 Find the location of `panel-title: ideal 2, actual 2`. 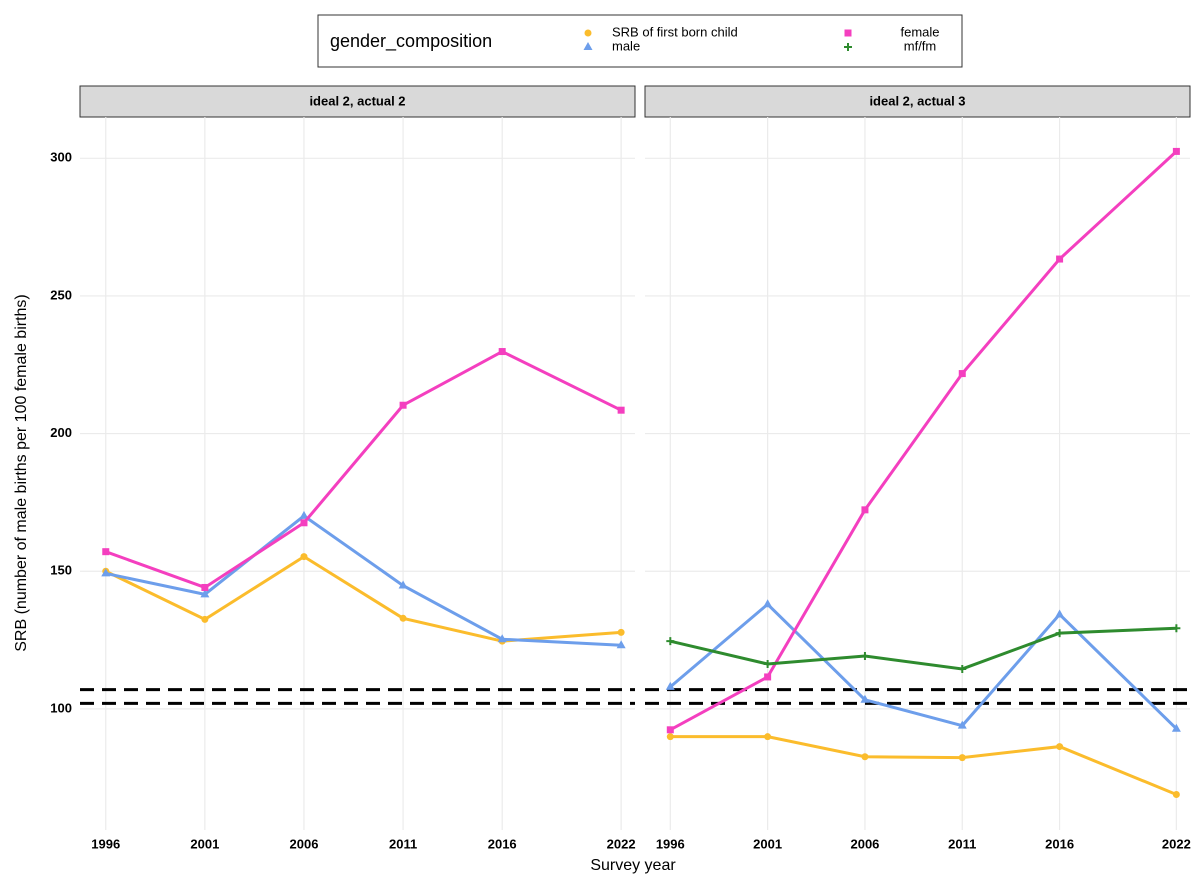

panel-title: ideal 2, actual 2 is located at coordinates (357, 100).